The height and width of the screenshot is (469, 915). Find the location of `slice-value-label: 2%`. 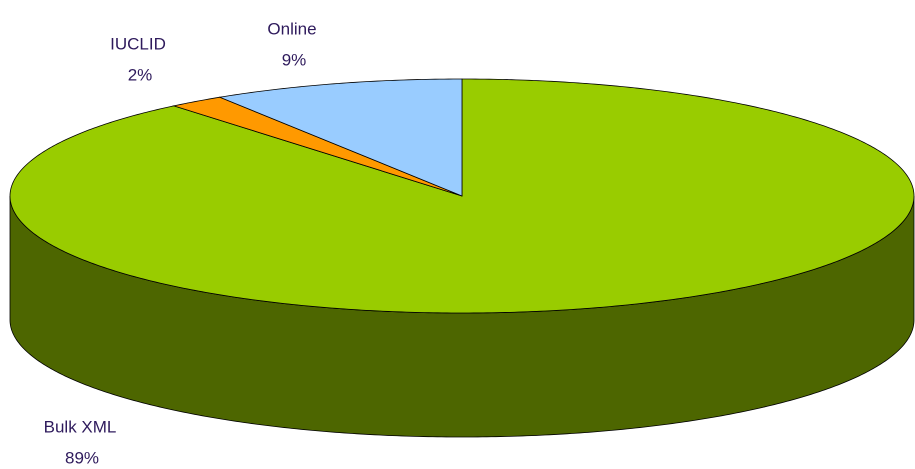

slice-value-label: 2% is located at coordinates (140, 74).